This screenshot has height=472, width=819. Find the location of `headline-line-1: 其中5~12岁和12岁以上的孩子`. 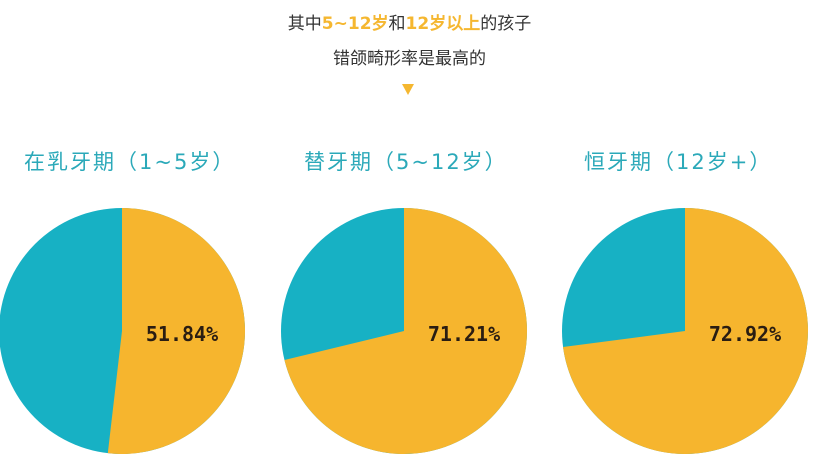

headline-line-1: 其中5~12岁和12岁以上的孩子 is located at coordinates (409, 21).